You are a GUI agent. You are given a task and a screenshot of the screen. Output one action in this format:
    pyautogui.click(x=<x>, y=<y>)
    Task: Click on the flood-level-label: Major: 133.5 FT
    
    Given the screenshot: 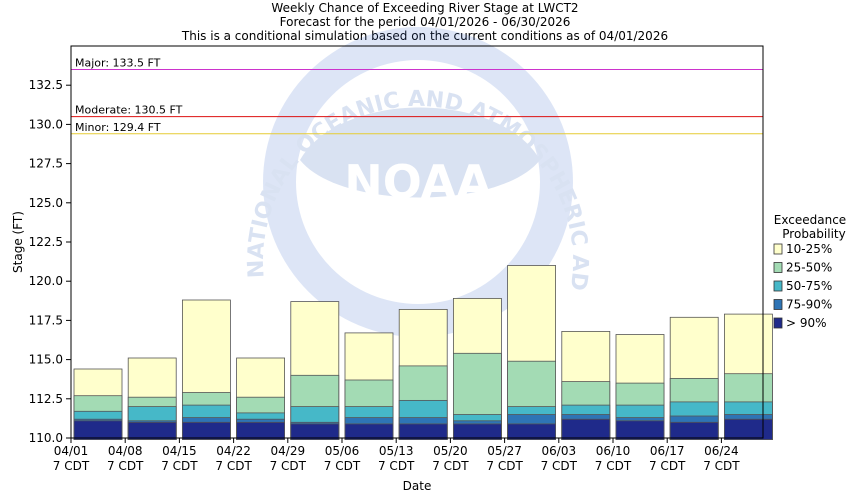 What is the action you would take?
    pyautogui.click(x=118, y=63)
    